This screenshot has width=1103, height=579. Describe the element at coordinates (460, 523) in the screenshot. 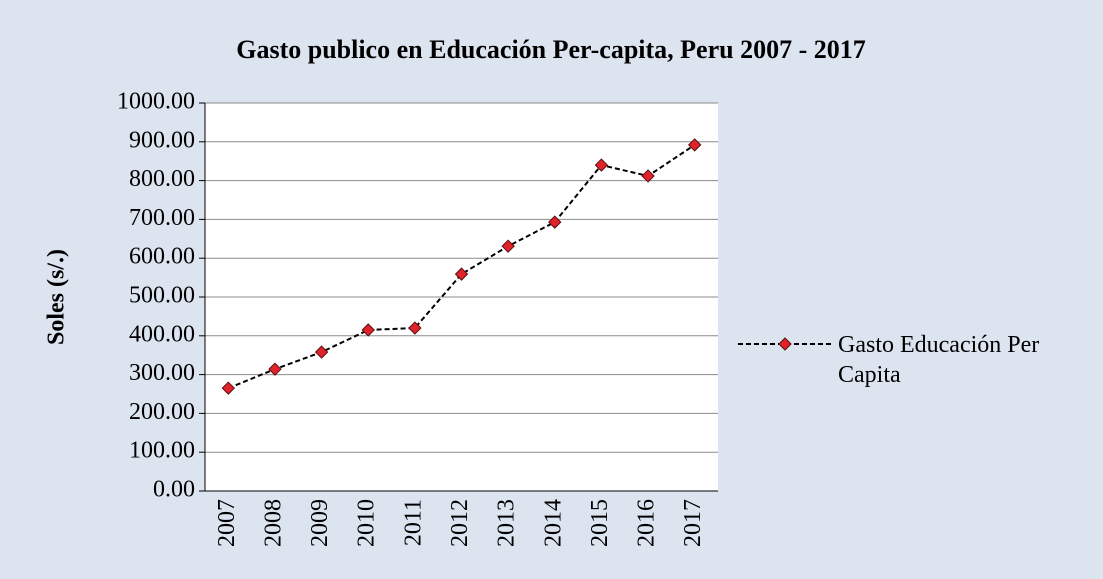

I see `x-tick-label: 2012` at that location.